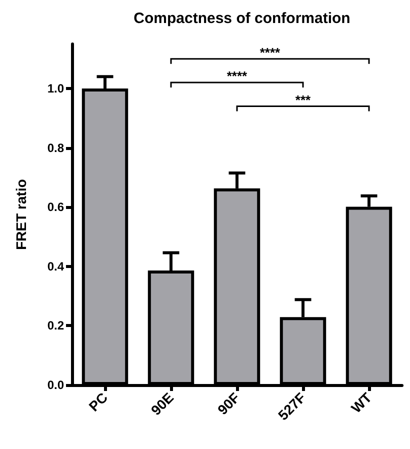 The image size is (410, 449). I want to click on x-tick-label: 90E, so click(162, 403).